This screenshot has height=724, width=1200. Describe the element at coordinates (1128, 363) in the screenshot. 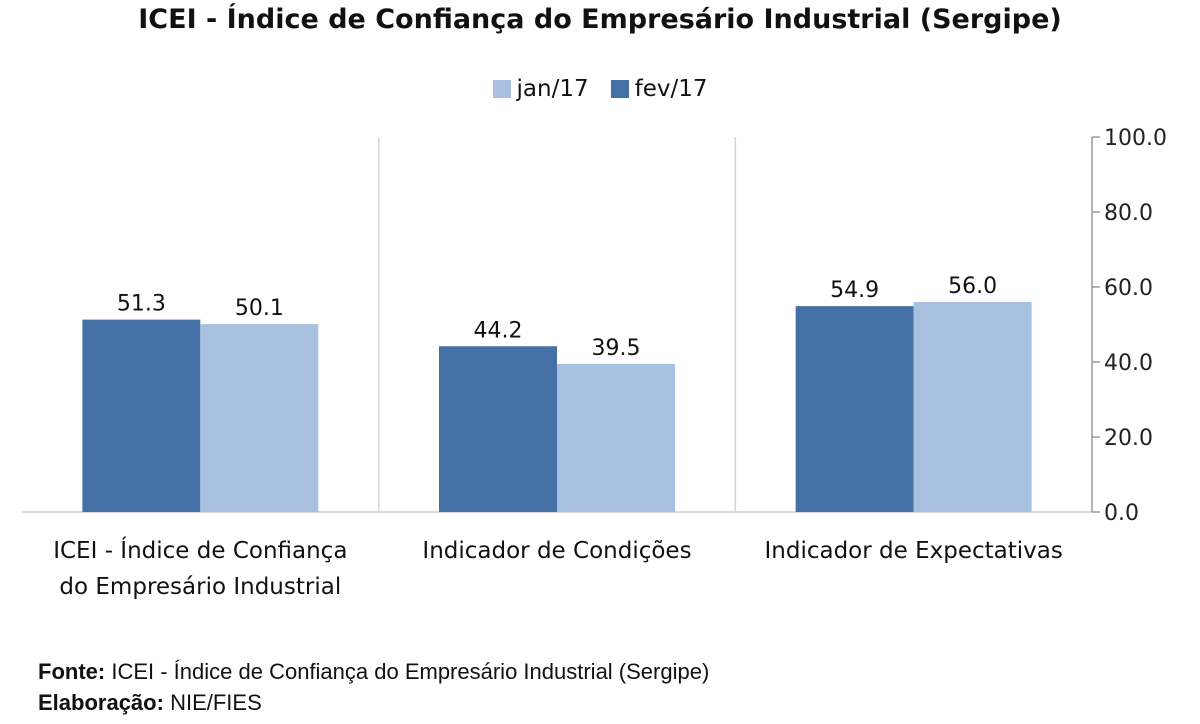

I see `y-tick-label: 40.0` at that location.